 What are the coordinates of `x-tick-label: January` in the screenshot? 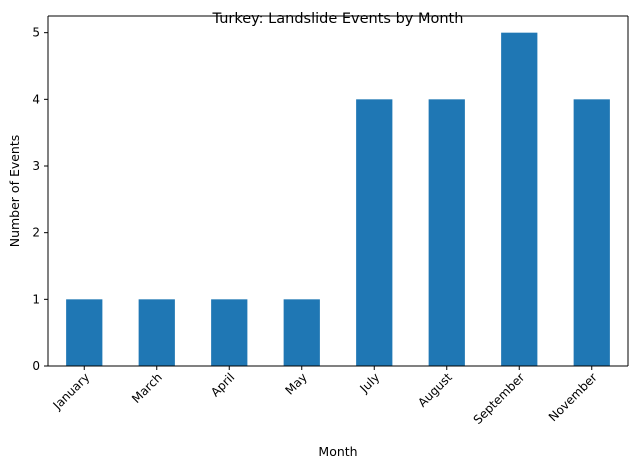 It's located at (71, 391).